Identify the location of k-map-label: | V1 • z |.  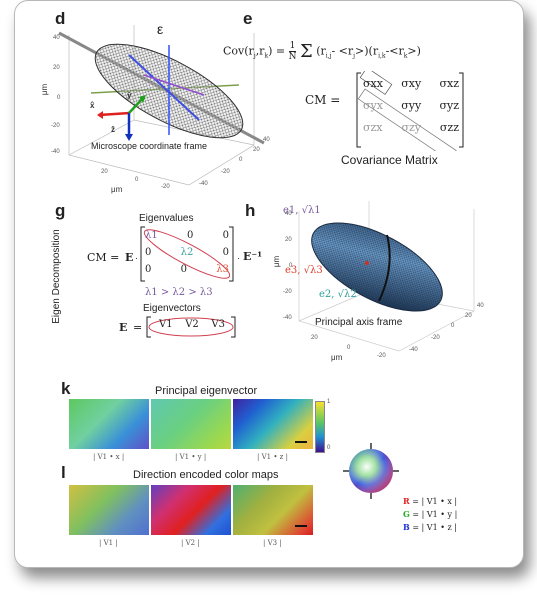
(272, 457).